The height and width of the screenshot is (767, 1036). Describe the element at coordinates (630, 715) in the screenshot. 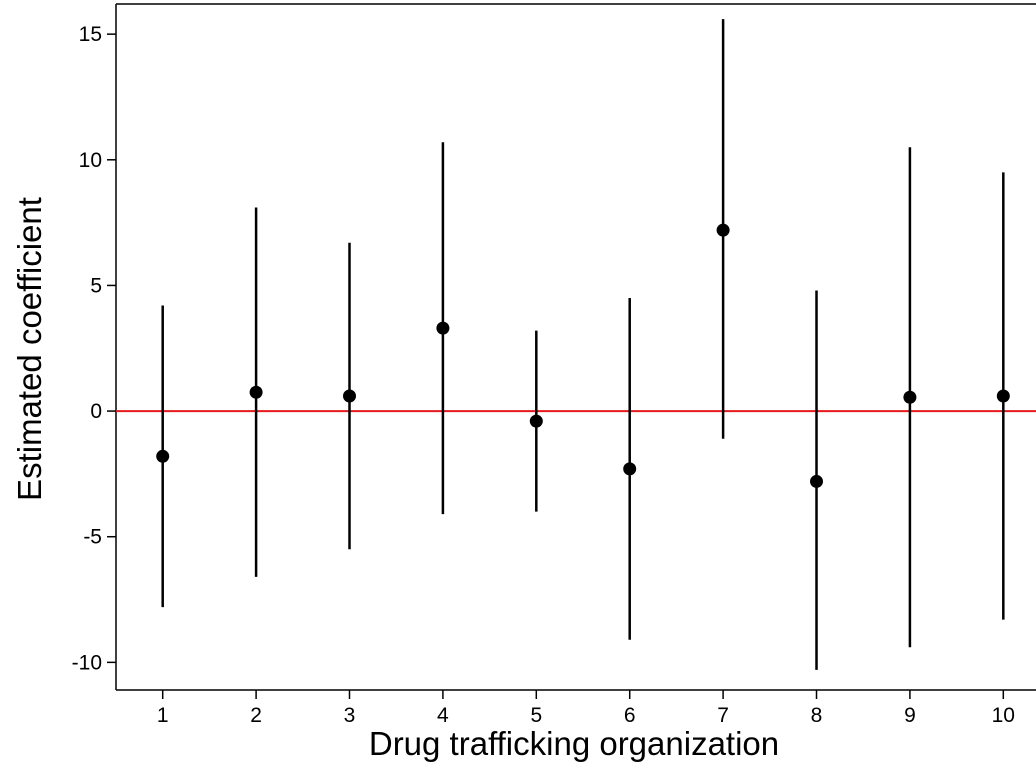

I see `x-tick-label: 6` at that location.